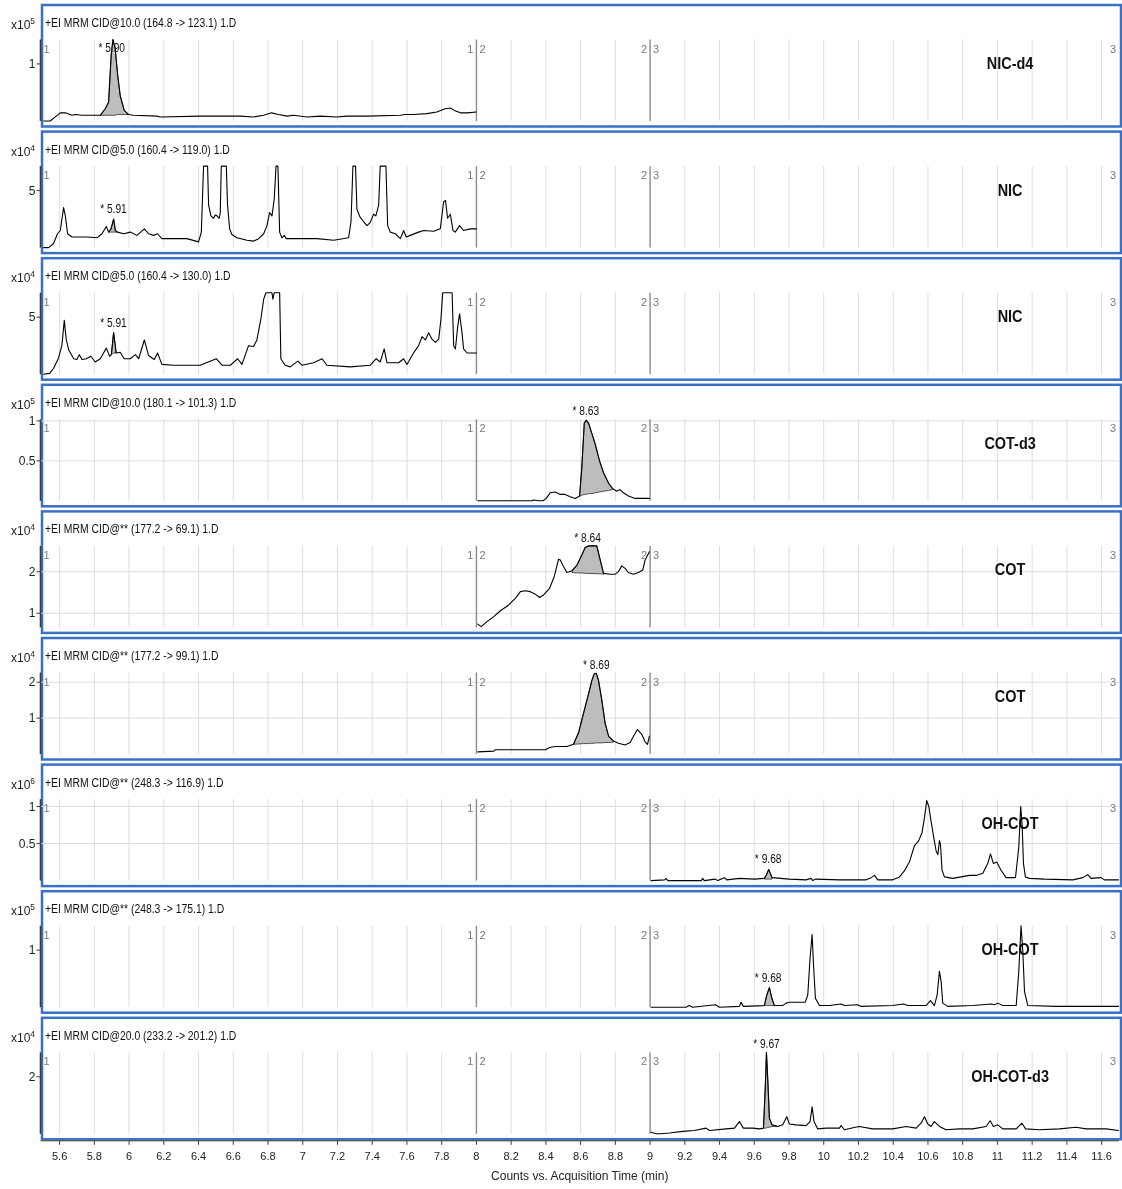 Image resolution: width=1122 pixels, height=1189 pixels. What do you see at coordinates (1010, 63) in the screenshot?
I see `annotation: NIC-d4` at bounding box center [1010, 63].